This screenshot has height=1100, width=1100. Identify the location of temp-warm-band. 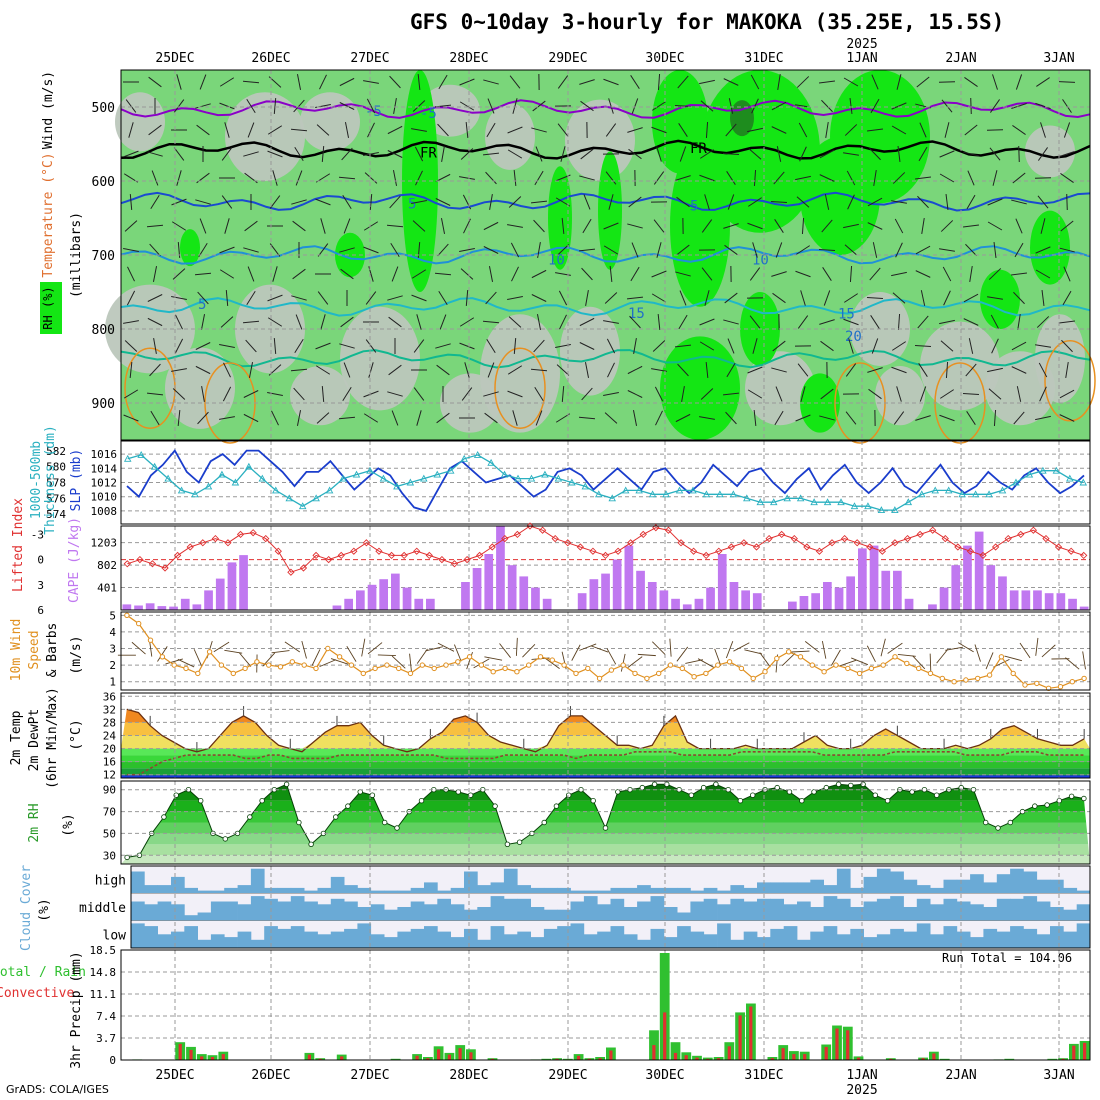
(605, 709).